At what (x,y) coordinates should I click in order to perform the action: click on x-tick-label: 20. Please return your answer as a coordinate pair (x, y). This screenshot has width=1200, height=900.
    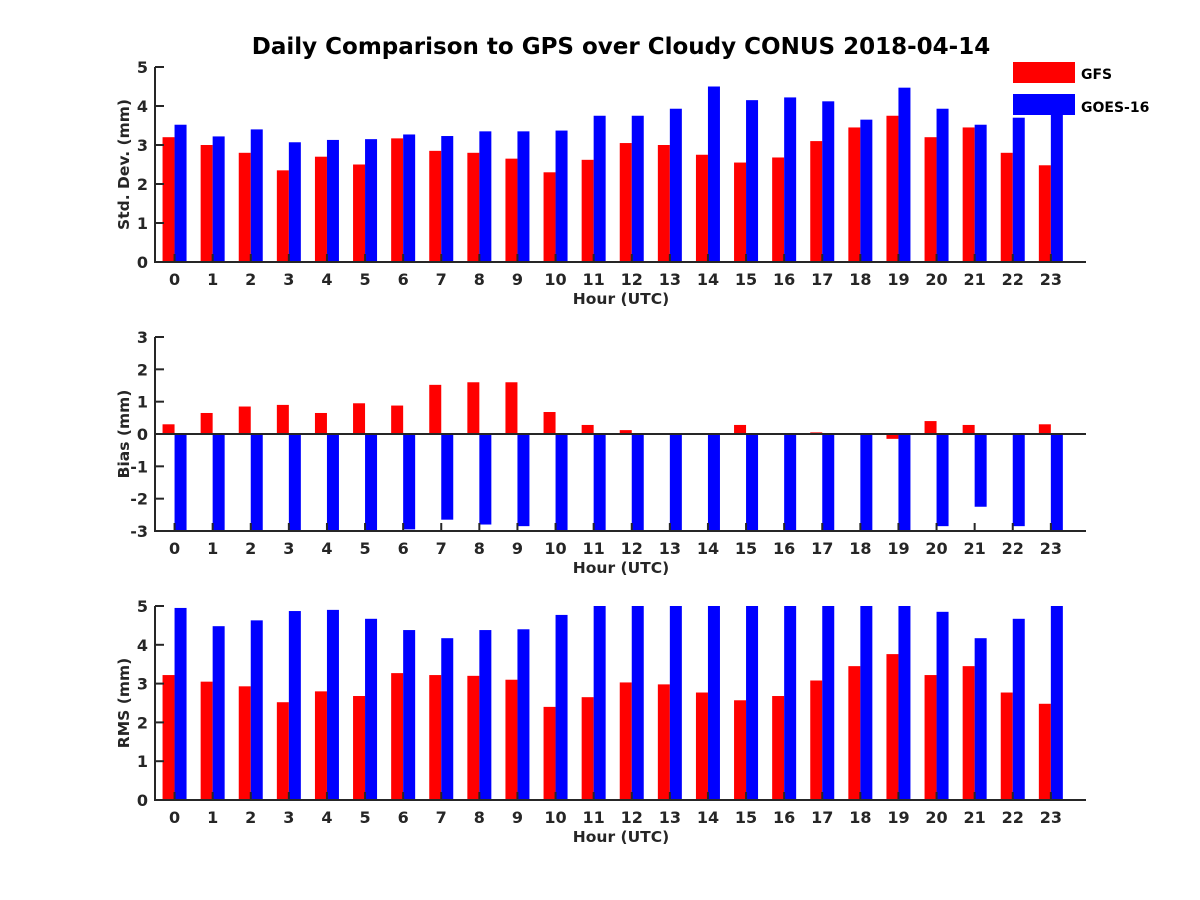
    Looking at the image, I should click on (936, 548).